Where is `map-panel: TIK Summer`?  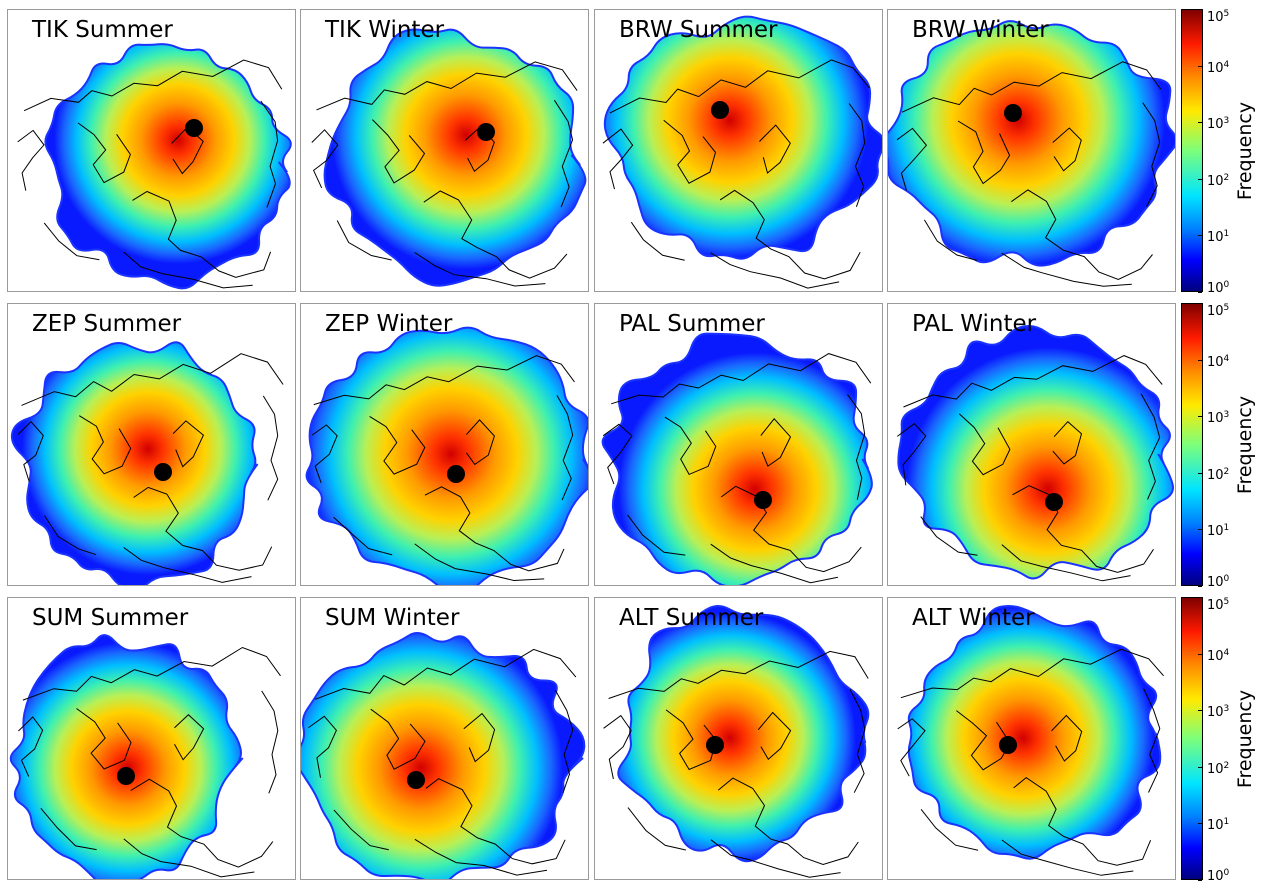
map-panel: TIK Summer is located at coordinates (151, 150).